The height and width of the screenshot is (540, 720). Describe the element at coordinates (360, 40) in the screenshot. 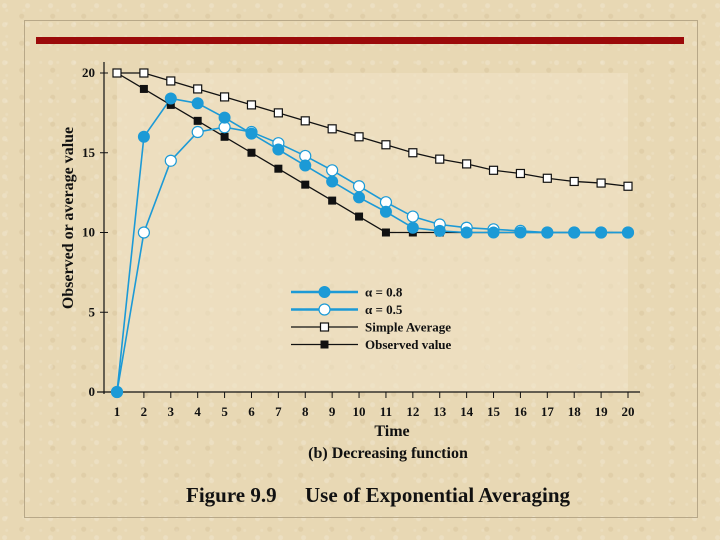

I see `title-rule` at that location.